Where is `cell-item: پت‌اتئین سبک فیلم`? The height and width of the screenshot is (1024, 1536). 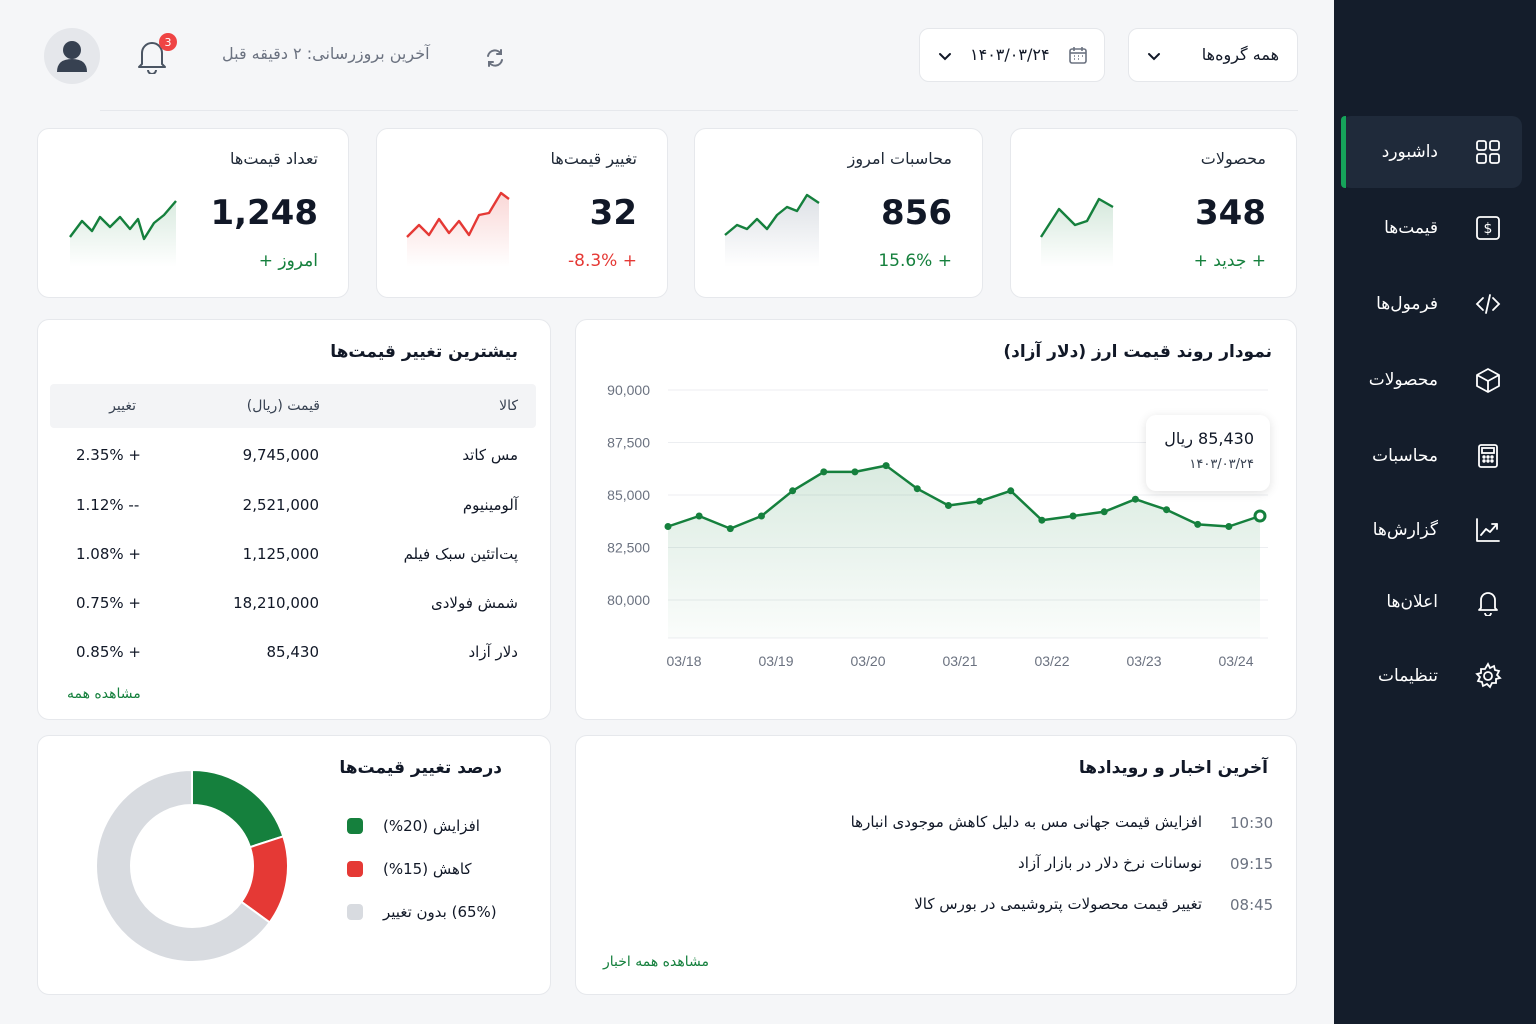
cell-item: پت‌اتئین سبک فیلم is located at coordinates (460, 554).